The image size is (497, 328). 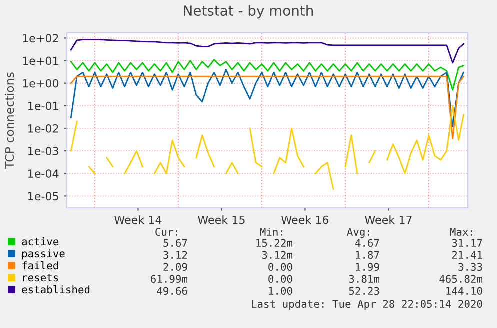 What do you see at coordinates (277, 255) in the screenshot?
I see `text: 3.12m` at bounding box center [277, 255].